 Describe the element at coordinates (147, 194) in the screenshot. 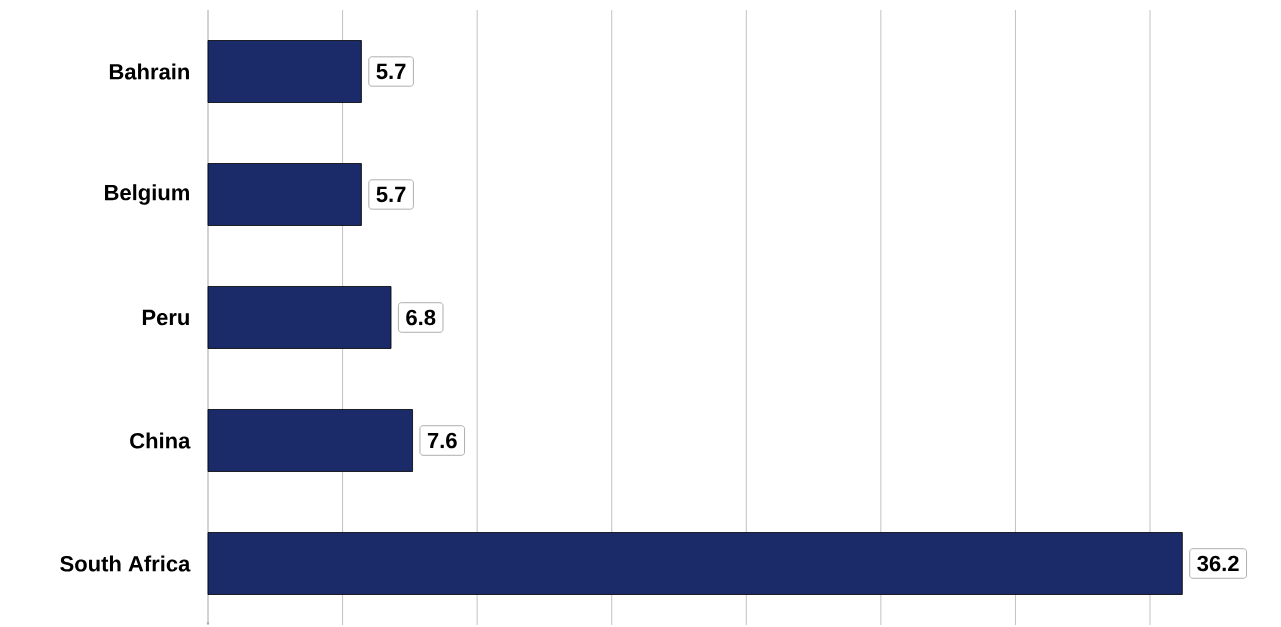

I see `y-tick-label: Belgium` at that location.